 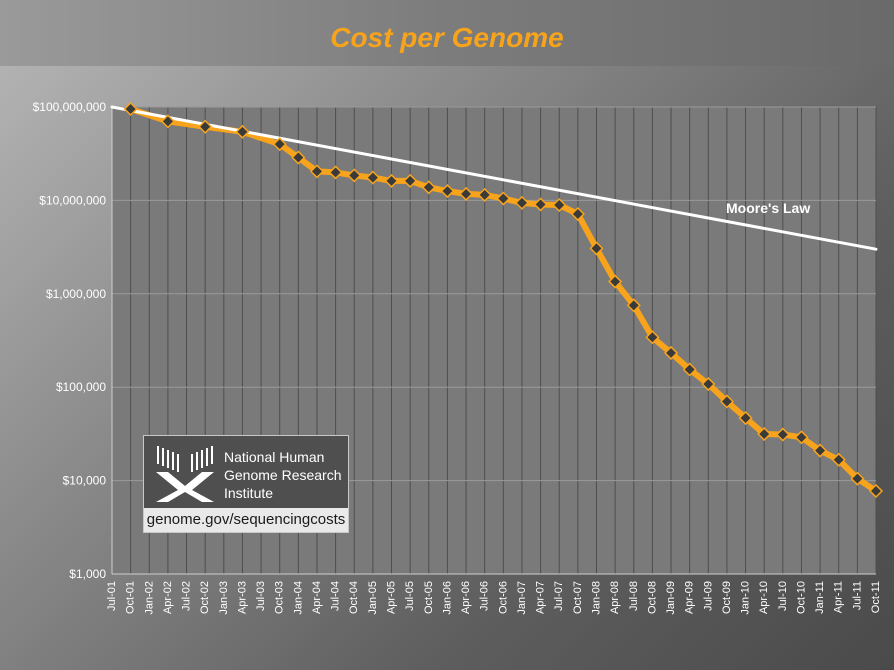 I want to click on y-tick-label: $10,000,000, so click(x=72, y=200).